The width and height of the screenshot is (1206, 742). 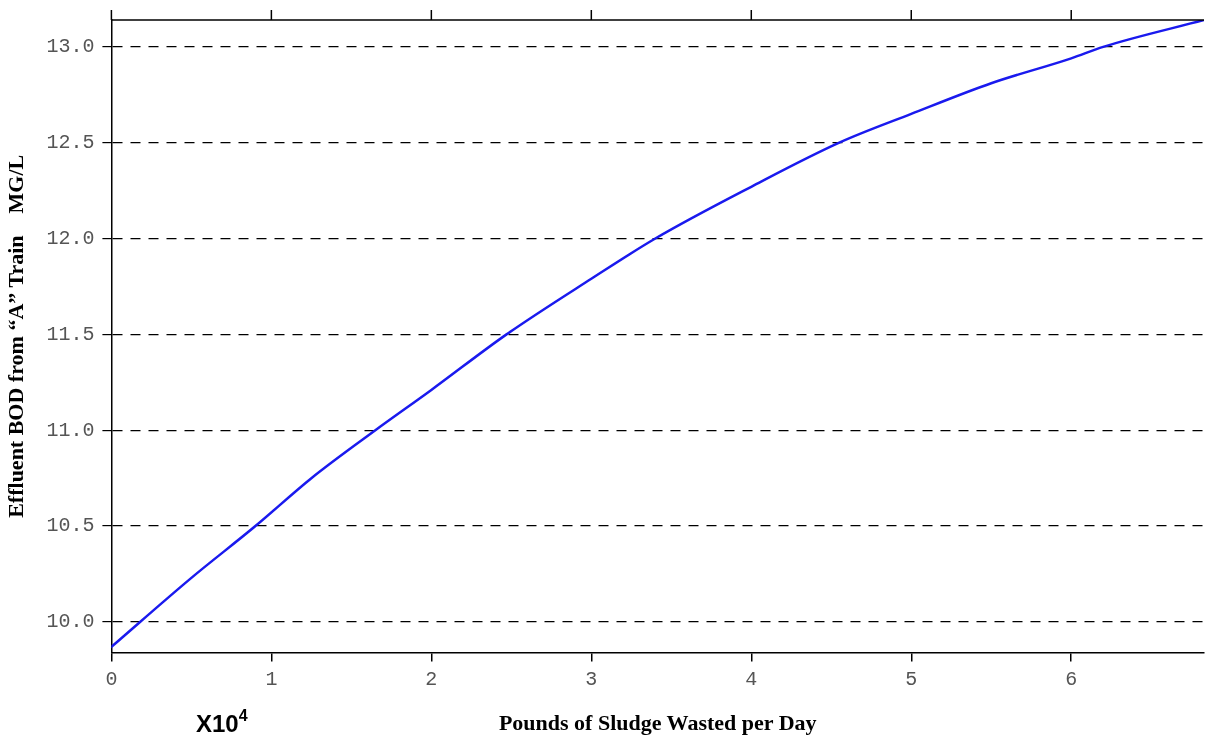 I want to click on x-tick-label: 4, so click(x=751, y=679).